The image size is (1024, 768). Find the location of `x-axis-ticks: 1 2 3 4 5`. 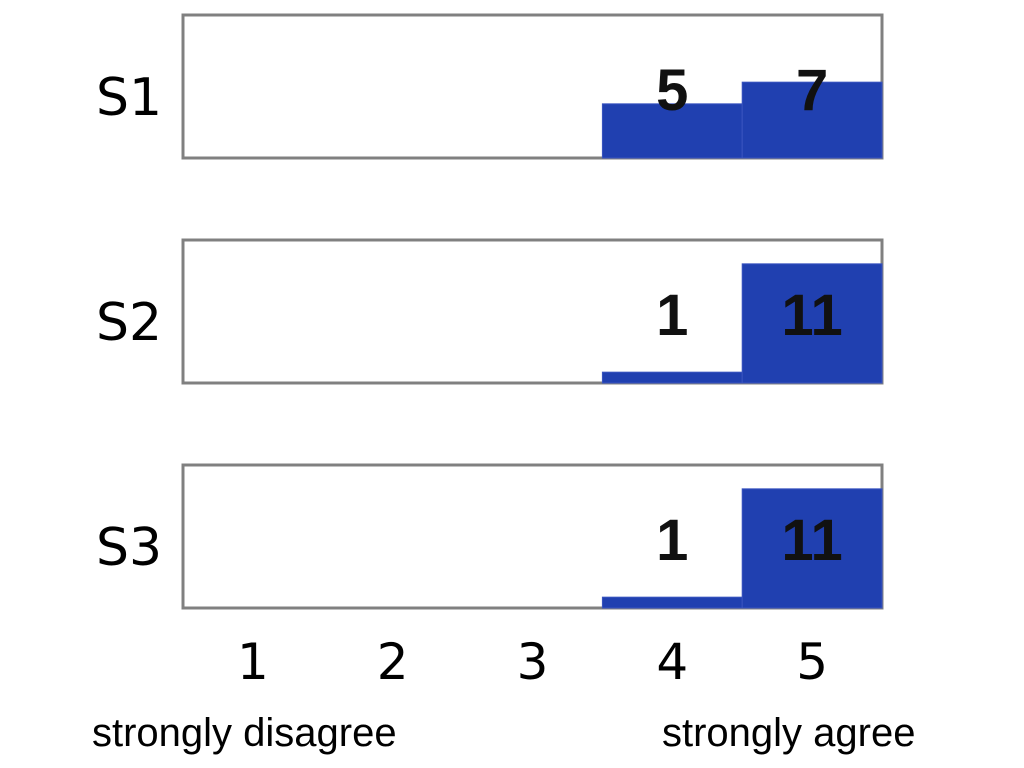

x-axis-ticks: 1 2 3 4 5 is located at coordinates (532, 662).